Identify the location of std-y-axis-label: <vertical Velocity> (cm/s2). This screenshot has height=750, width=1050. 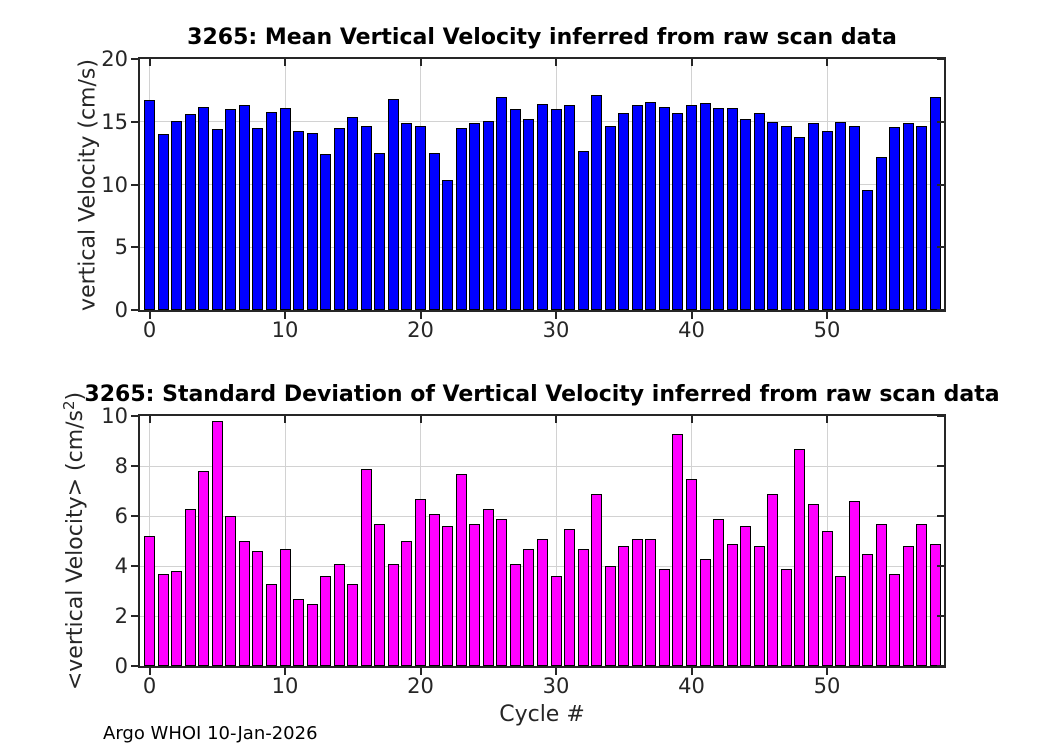
(74, 541).